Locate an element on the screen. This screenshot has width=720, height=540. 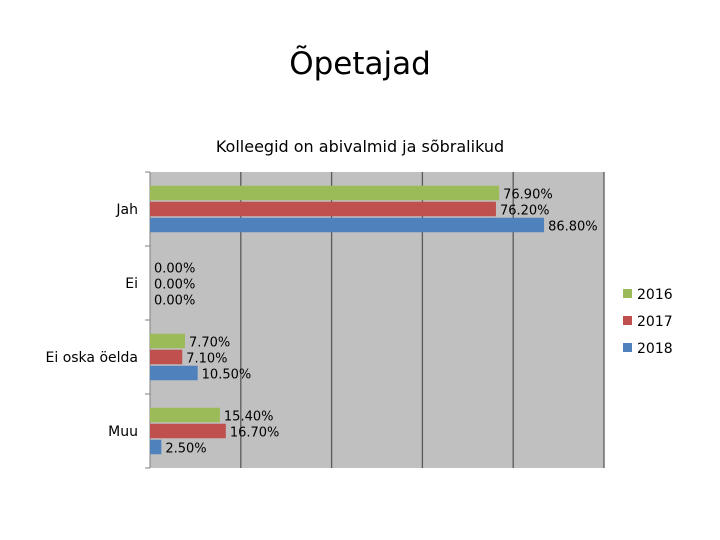
data-label: 10.50% is located at coordinates (227, 374).